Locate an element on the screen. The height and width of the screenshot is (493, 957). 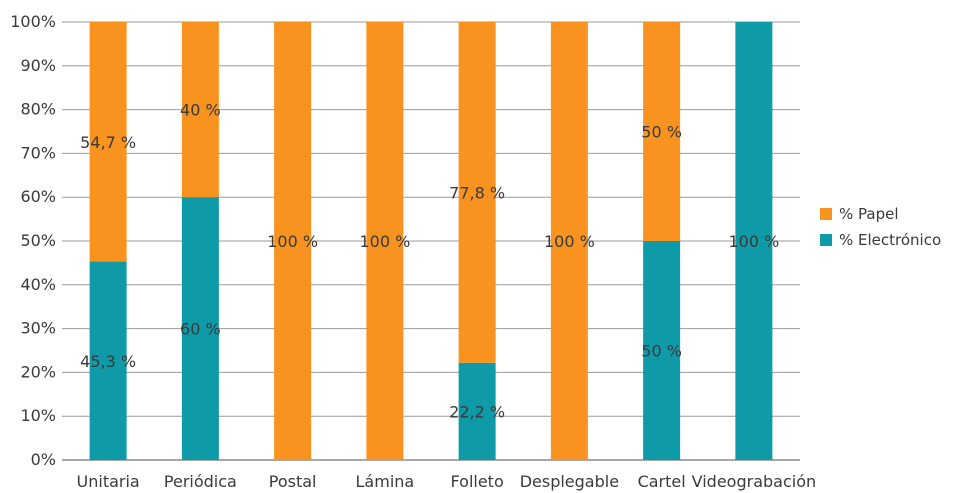
x-category-label: Cartel is located at coordinates (662, 481).